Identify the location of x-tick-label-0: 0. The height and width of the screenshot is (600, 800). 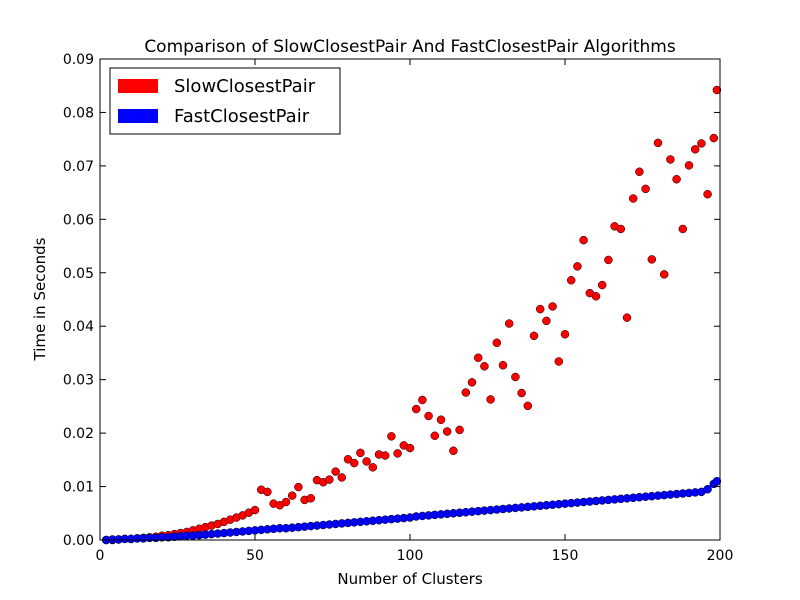
(100, 556).